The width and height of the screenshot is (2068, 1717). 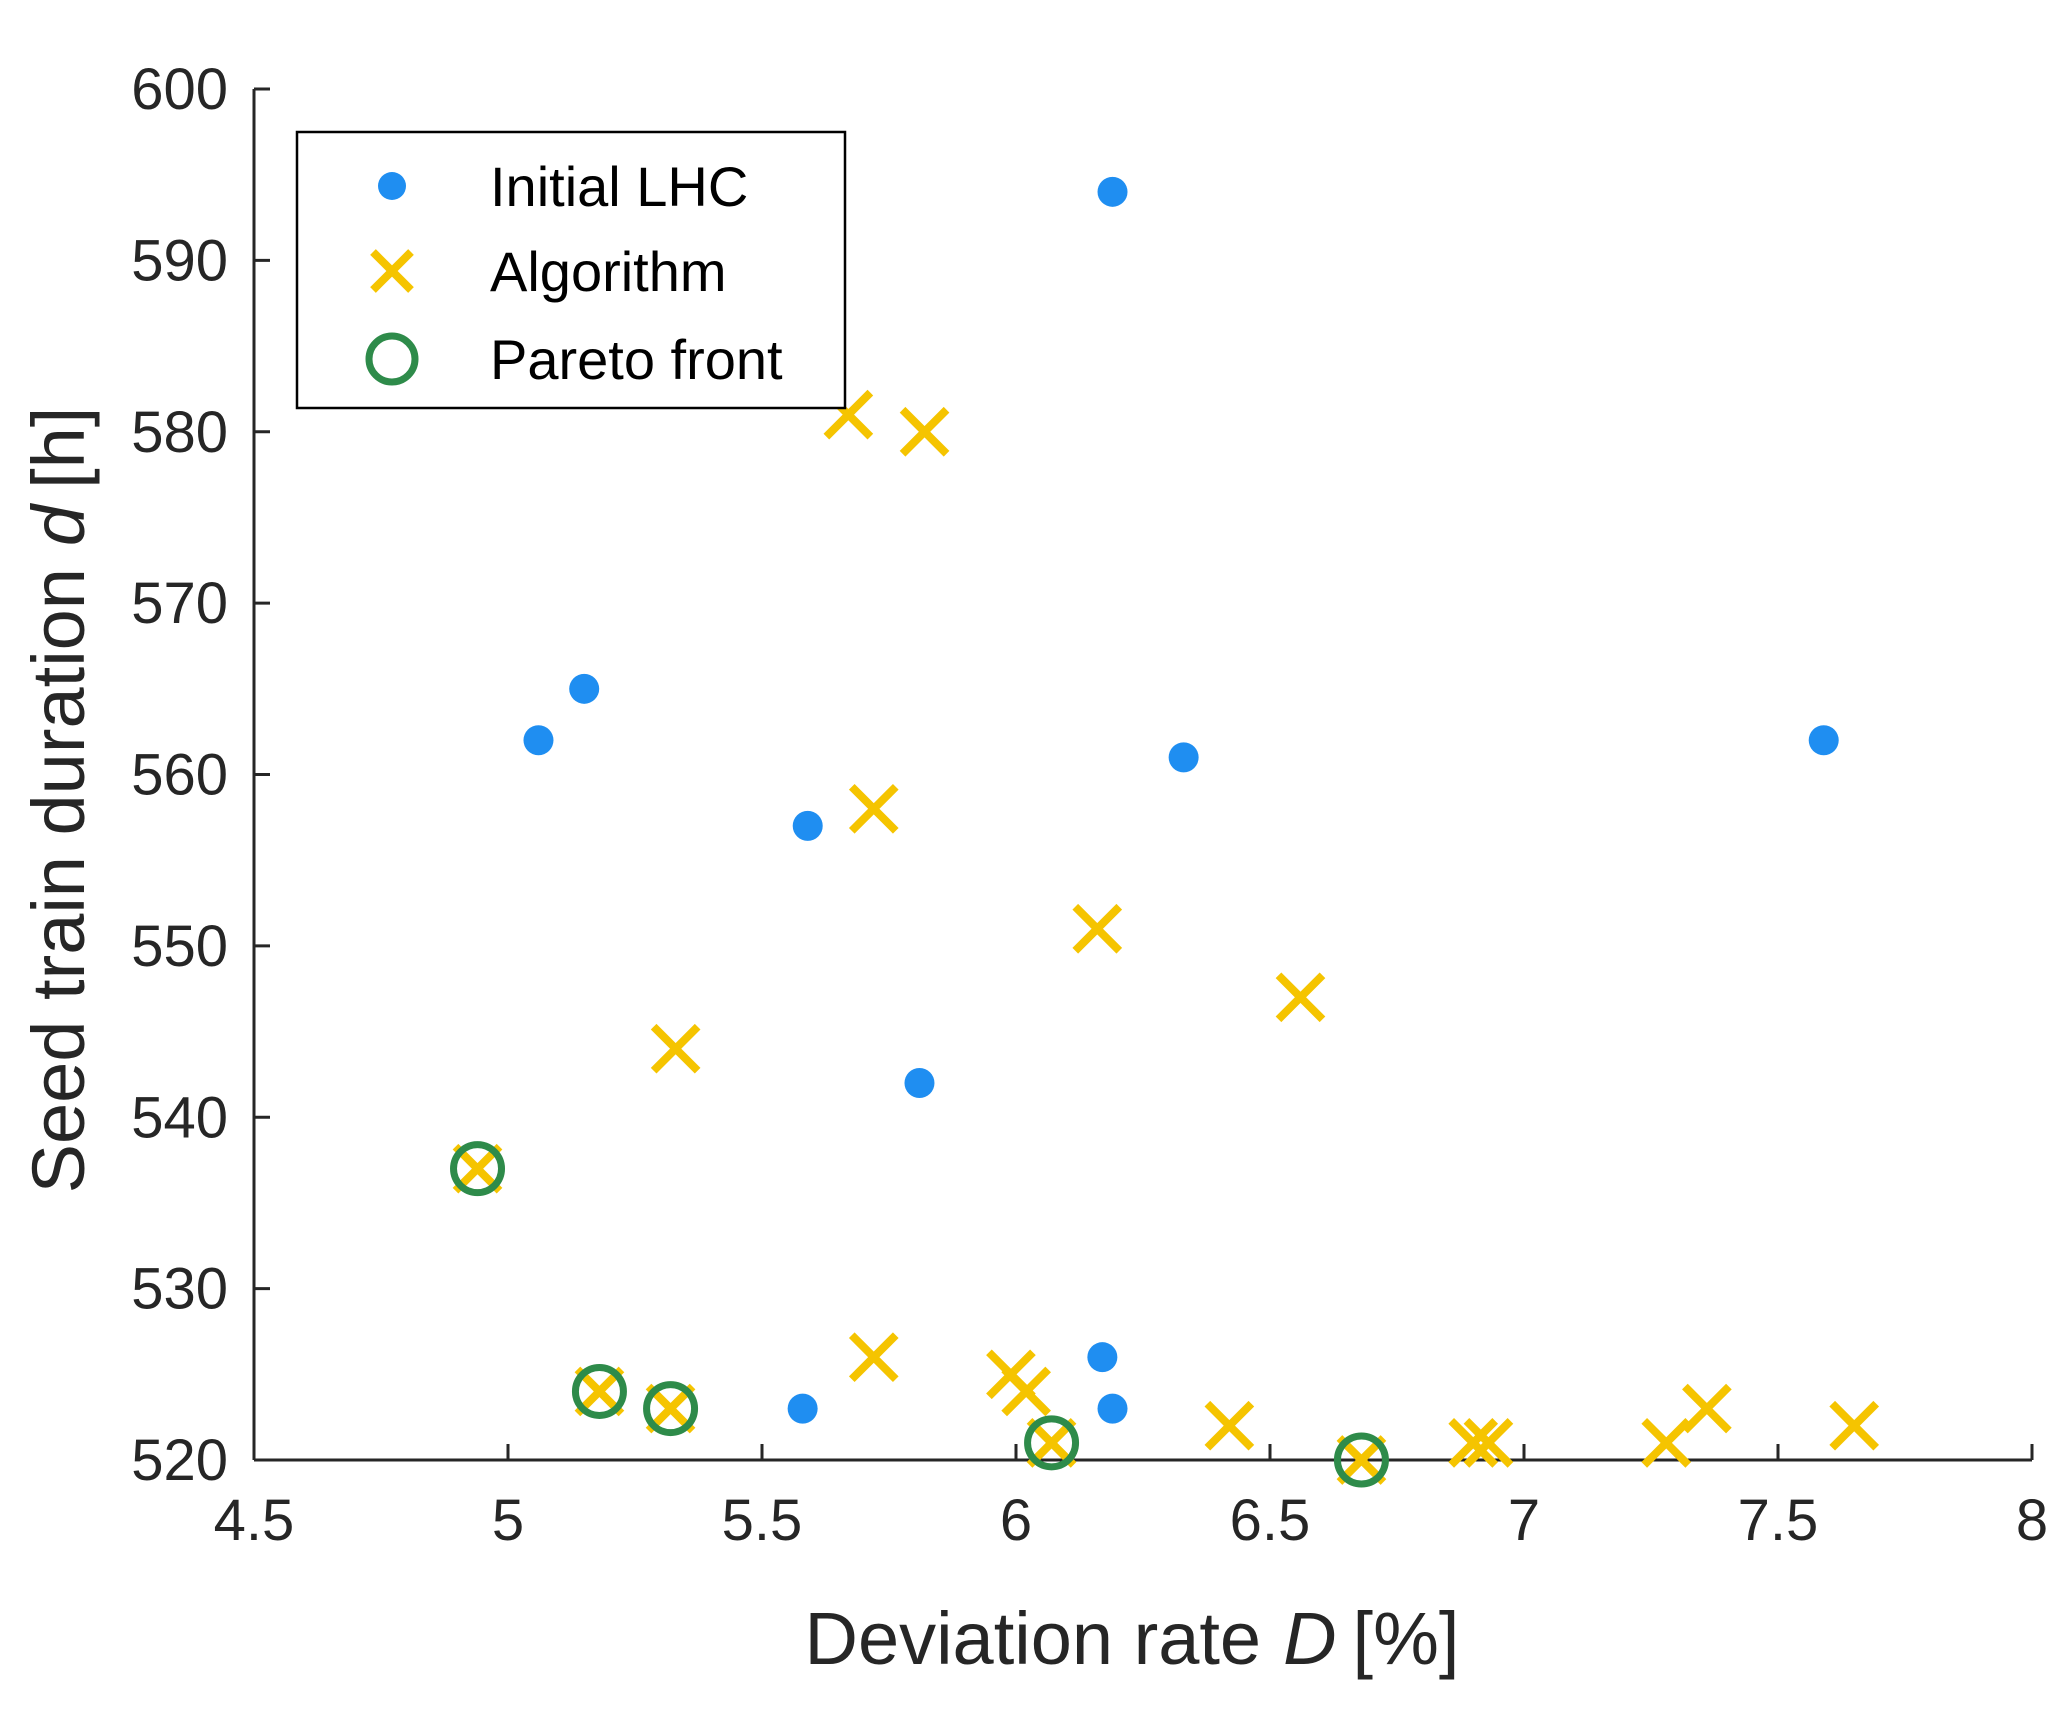 What do you see at coordinates (1406, 1638) in the screenshot?
I see `x-axis-unit: [%]` at bounding box center [1406, 1638].